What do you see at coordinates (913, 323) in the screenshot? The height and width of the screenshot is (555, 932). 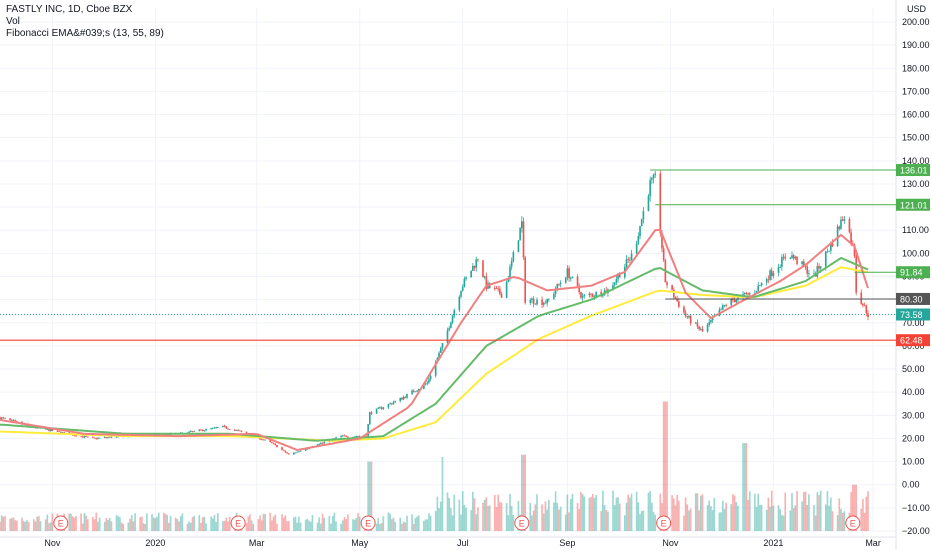 I see `y-tick-label: 70.00` at bounding box center [913, 323].